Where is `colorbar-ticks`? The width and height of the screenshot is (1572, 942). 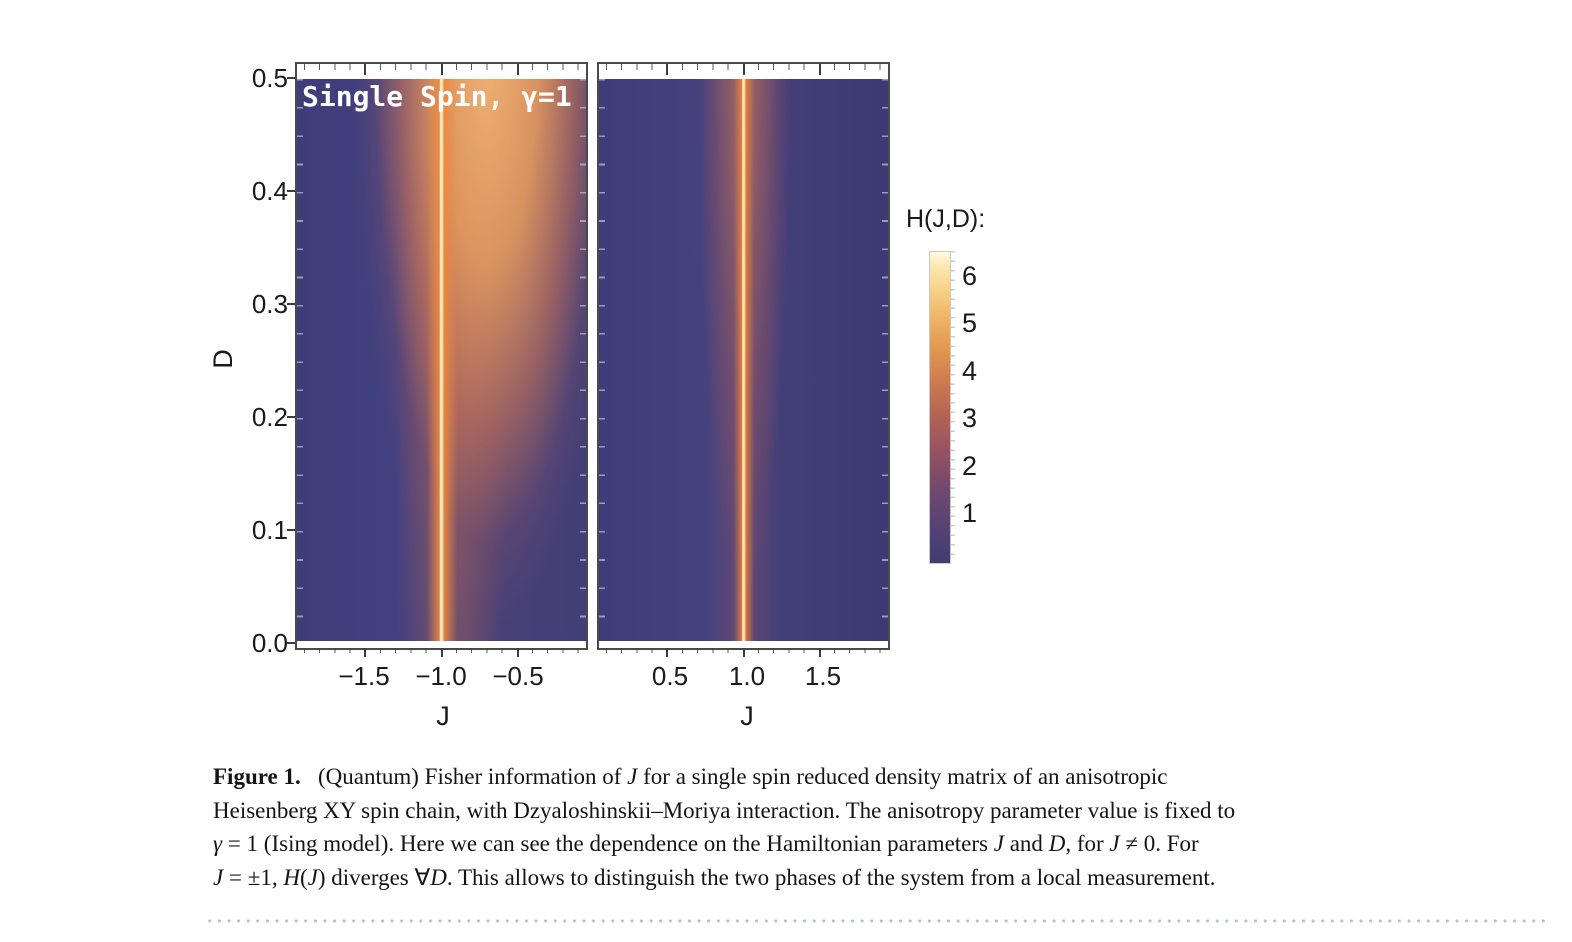 colorbar-ticks is located at coordinates (953, 406).